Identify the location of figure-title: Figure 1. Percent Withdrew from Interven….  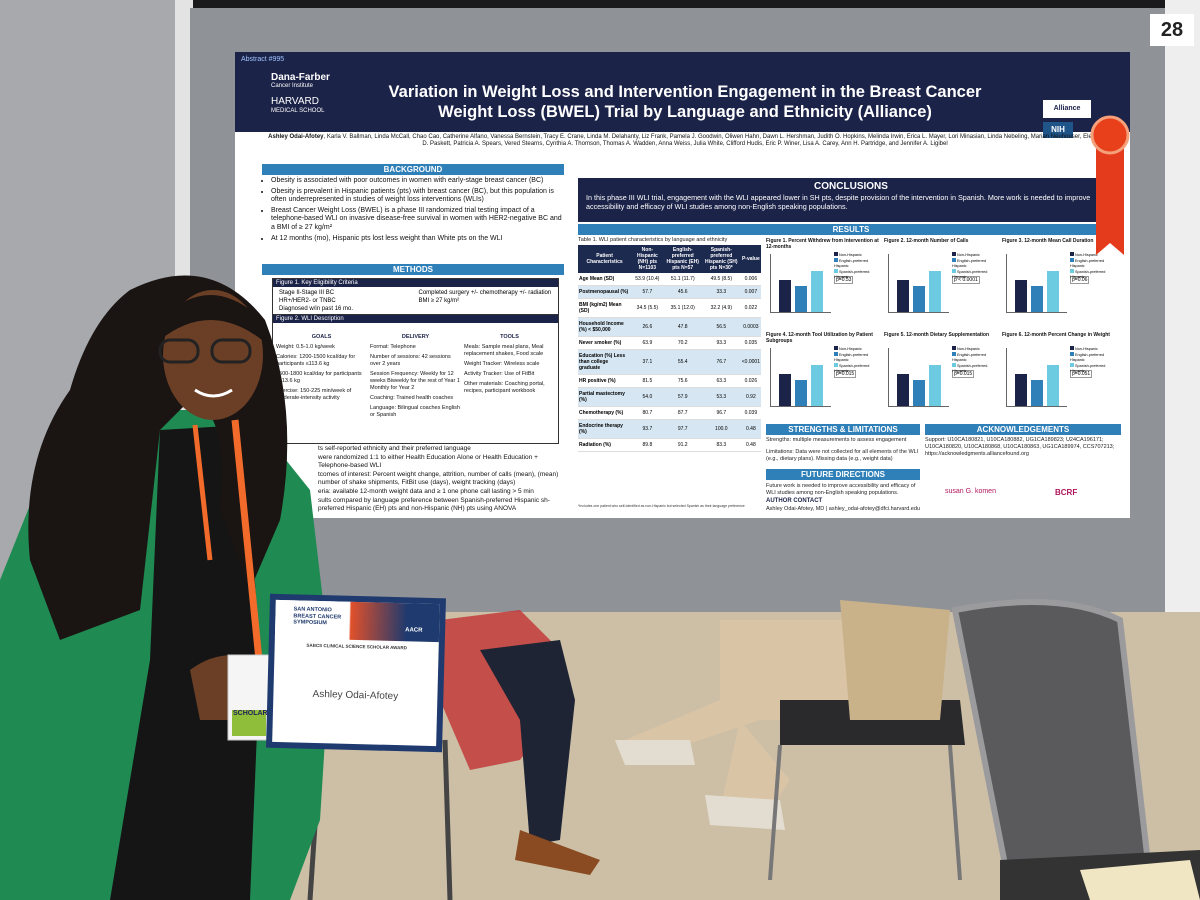
(822, 244).